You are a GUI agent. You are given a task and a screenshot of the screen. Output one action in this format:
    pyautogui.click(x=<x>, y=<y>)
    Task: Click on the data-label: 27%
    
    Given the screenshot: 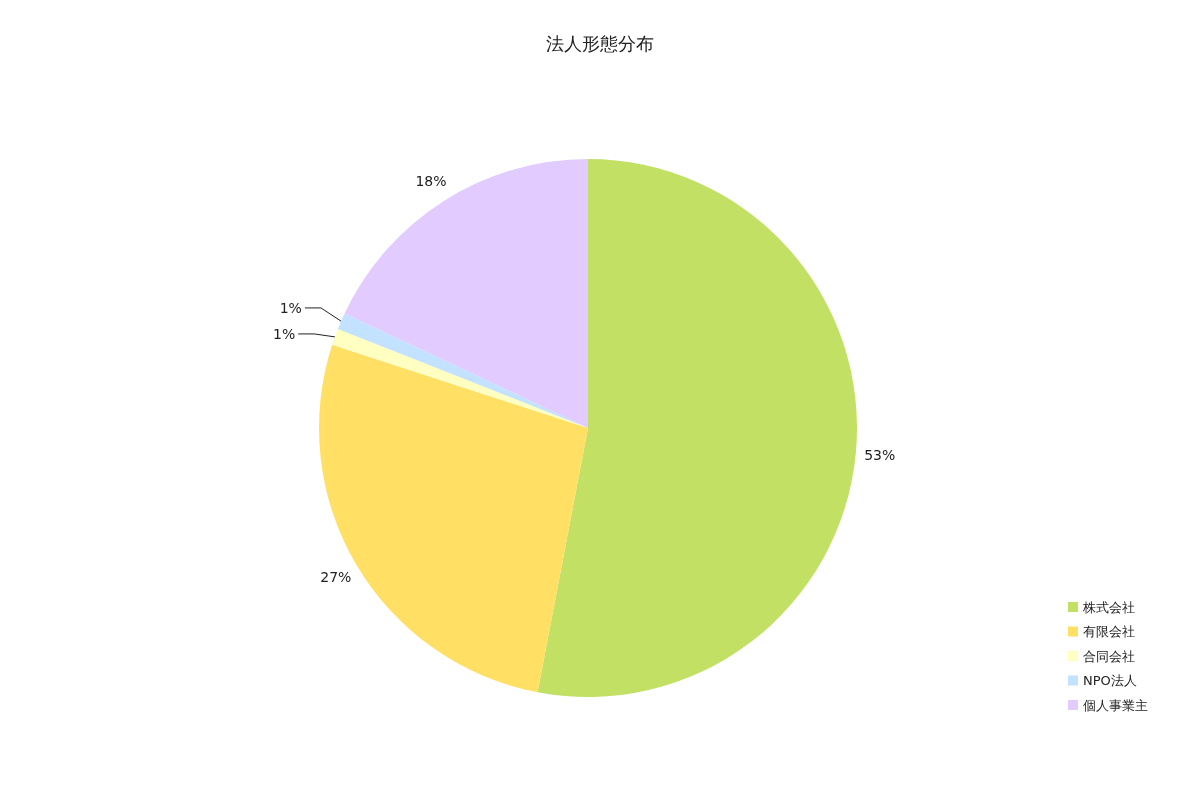 What is the action you would take?
    pyautogui.click(x=336, y=577)
    